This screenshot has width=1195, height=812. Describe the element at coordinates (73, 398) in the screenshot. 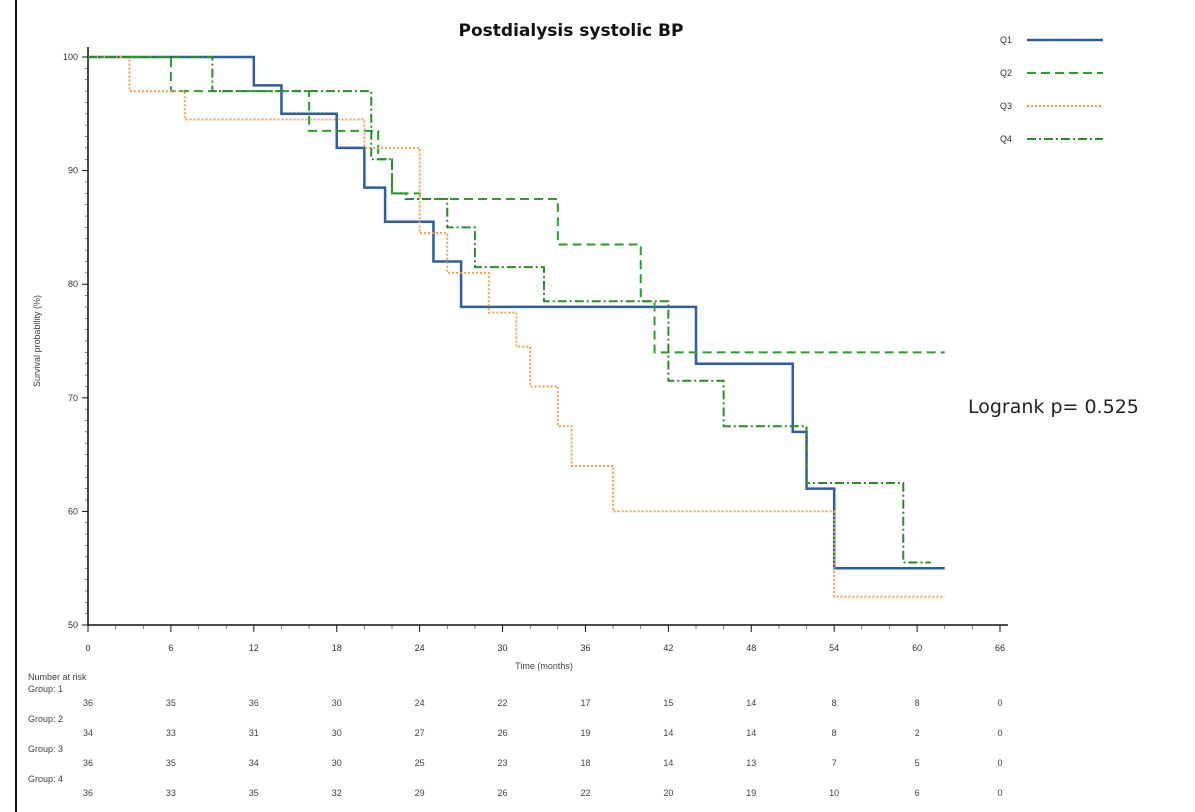

I see `y-tick-label: 70` at that location.